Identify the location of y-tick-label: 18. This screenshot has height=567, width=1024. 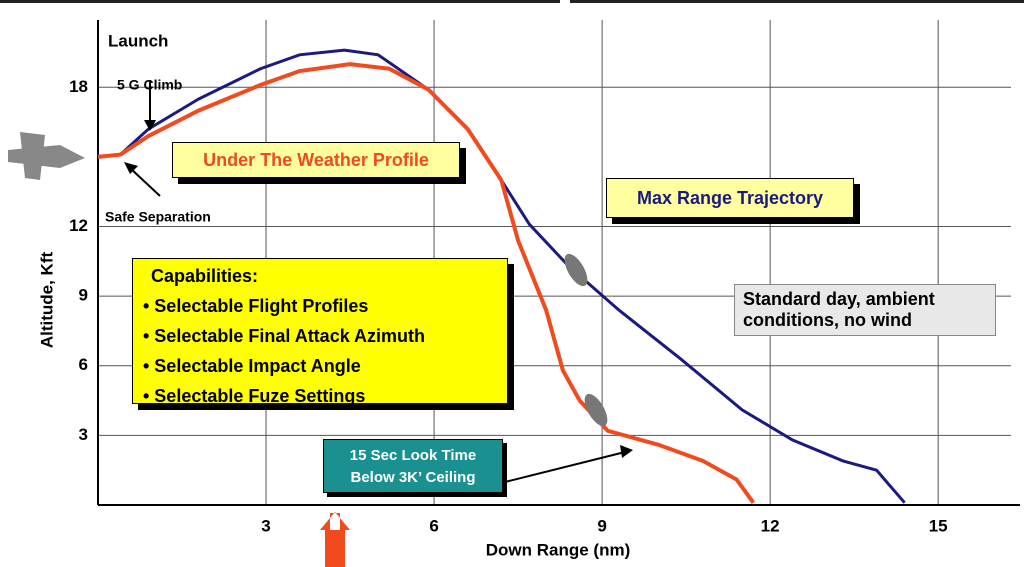
(78, 86).